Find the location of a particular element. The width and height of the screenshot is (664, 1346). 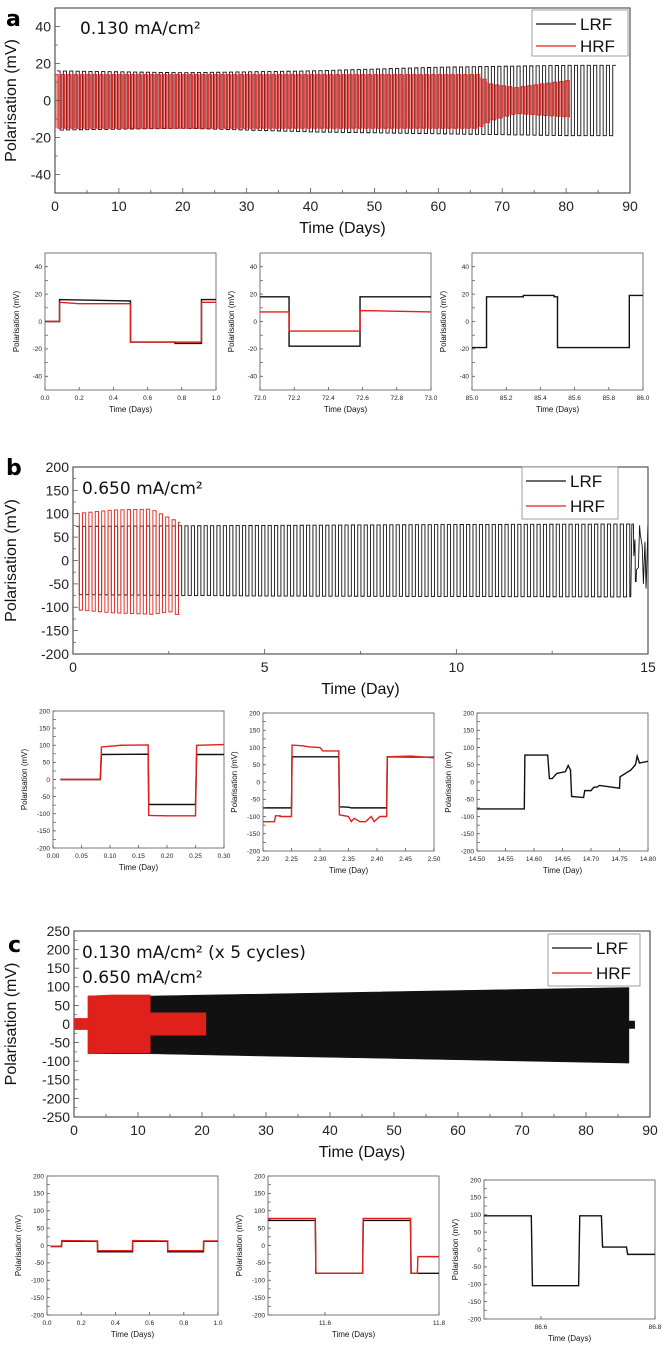

y-tick-label: 200 is located at coordinates (259, 1176).